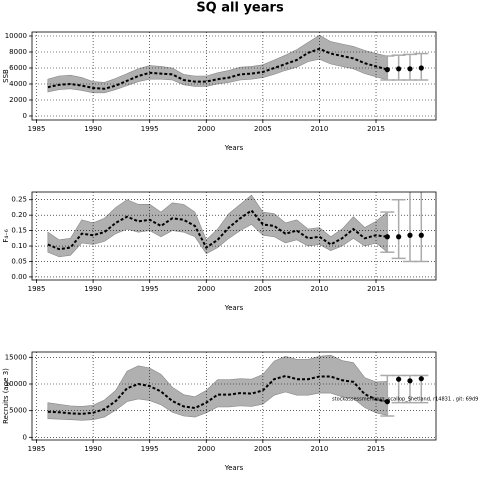 The height and width of the screenshot is (480, 480). Describe the element at coordinates (6, 396) in the screenshot. I see `y-axis-label: Recruits (age 3)` at that location.